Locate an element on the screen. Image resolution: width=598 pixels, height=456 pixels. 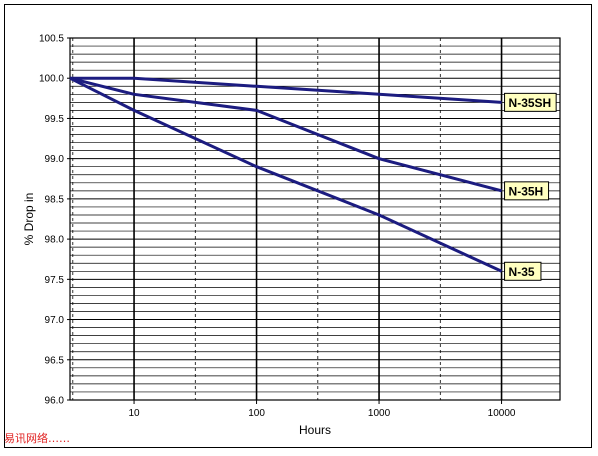
y-tick-label: 97.5 is located at coordinates (55, 280).